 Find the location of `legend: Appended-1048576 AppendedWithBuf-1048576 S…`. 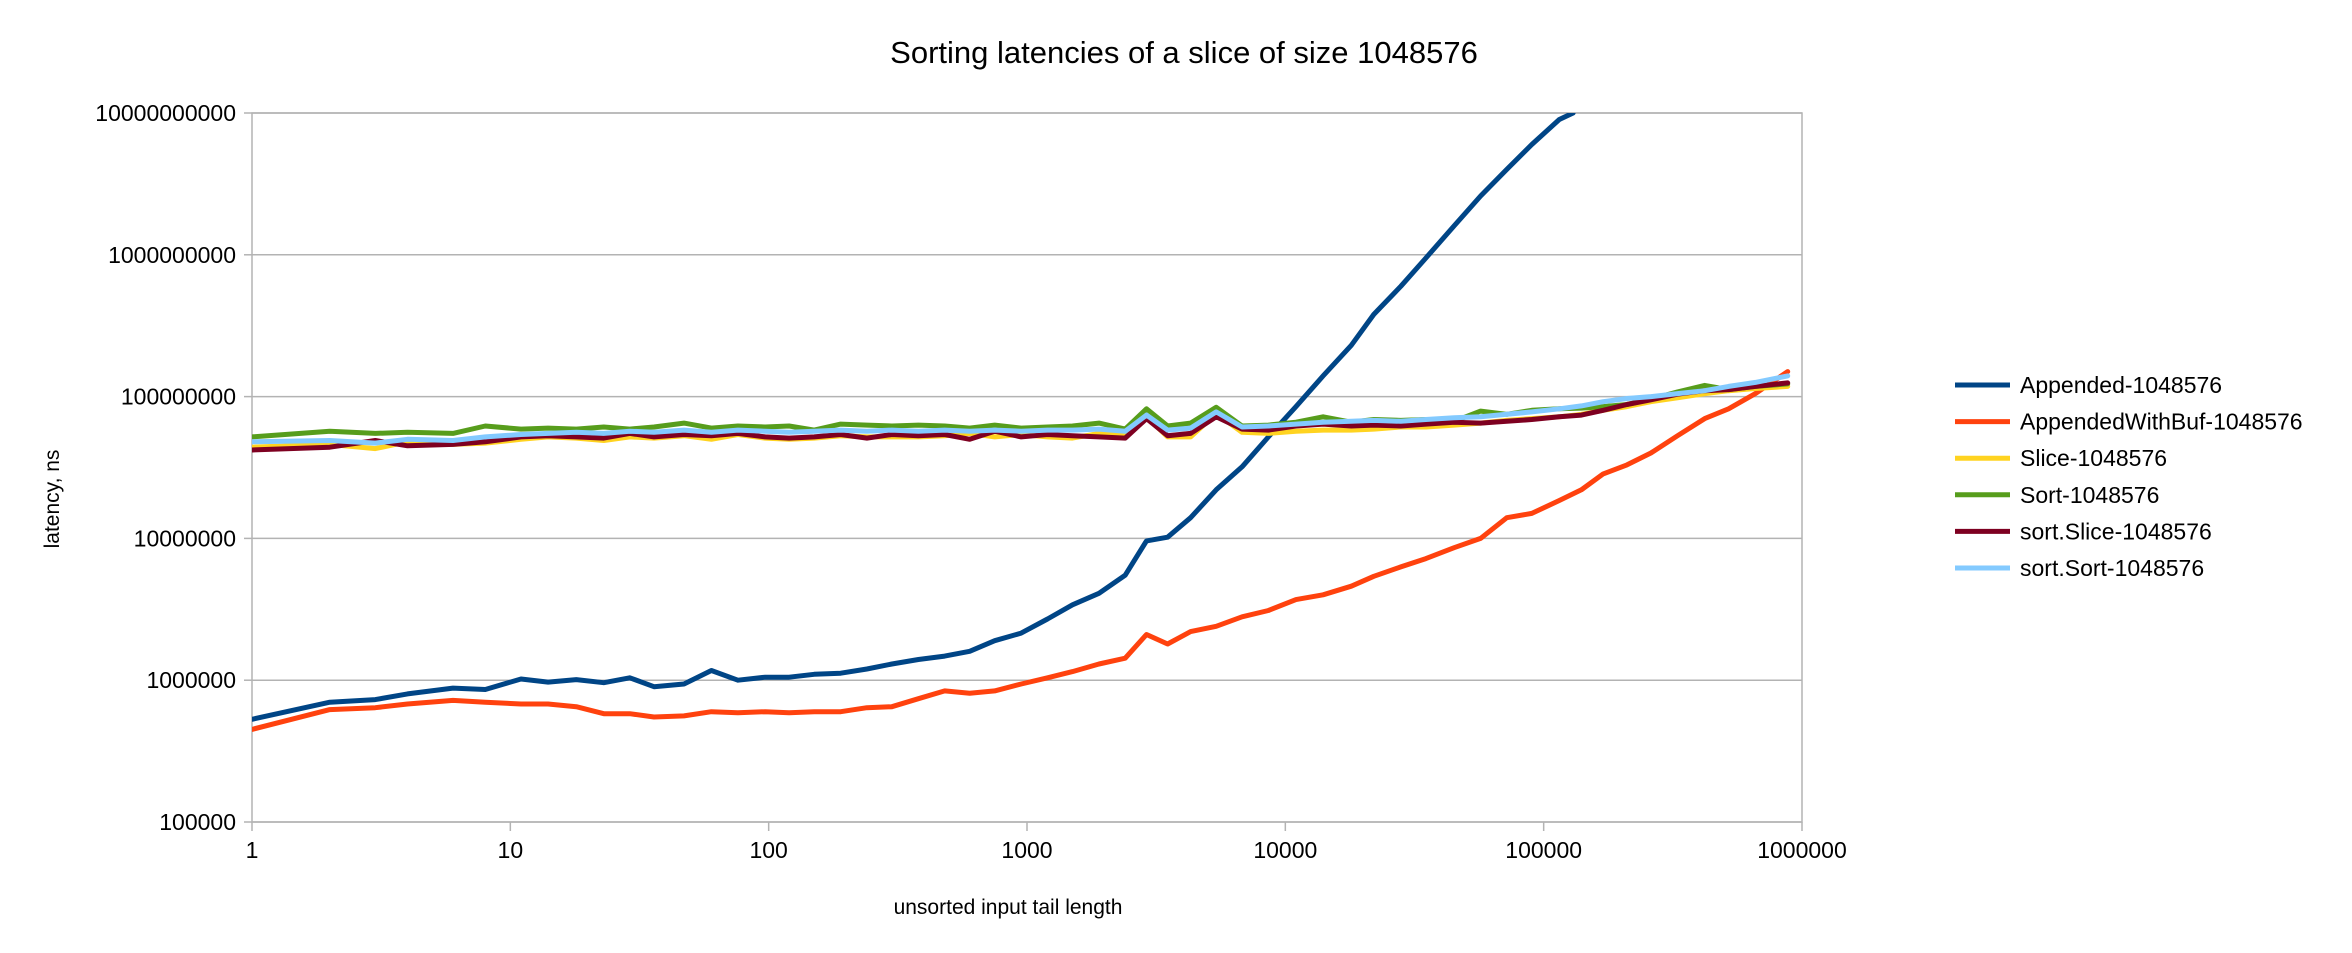

legend: Appended-1048576 AppendedWithBuf-1048576 S… is located at coordinates (2129, 476).